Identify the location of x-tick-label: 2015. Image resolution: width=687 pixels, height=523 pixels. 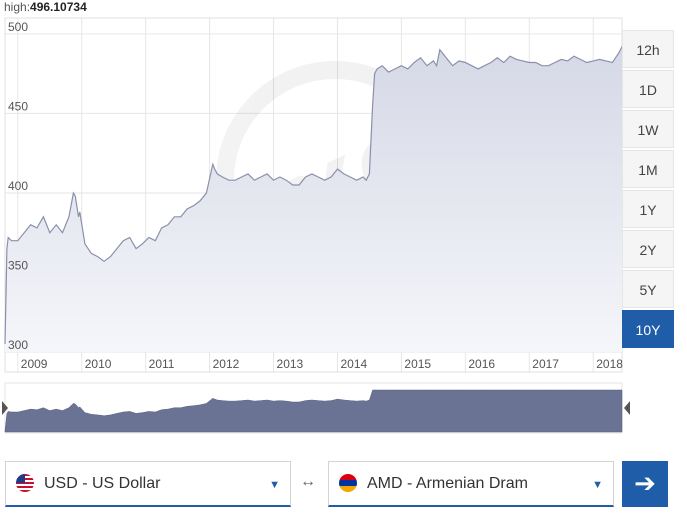
(417, 364).